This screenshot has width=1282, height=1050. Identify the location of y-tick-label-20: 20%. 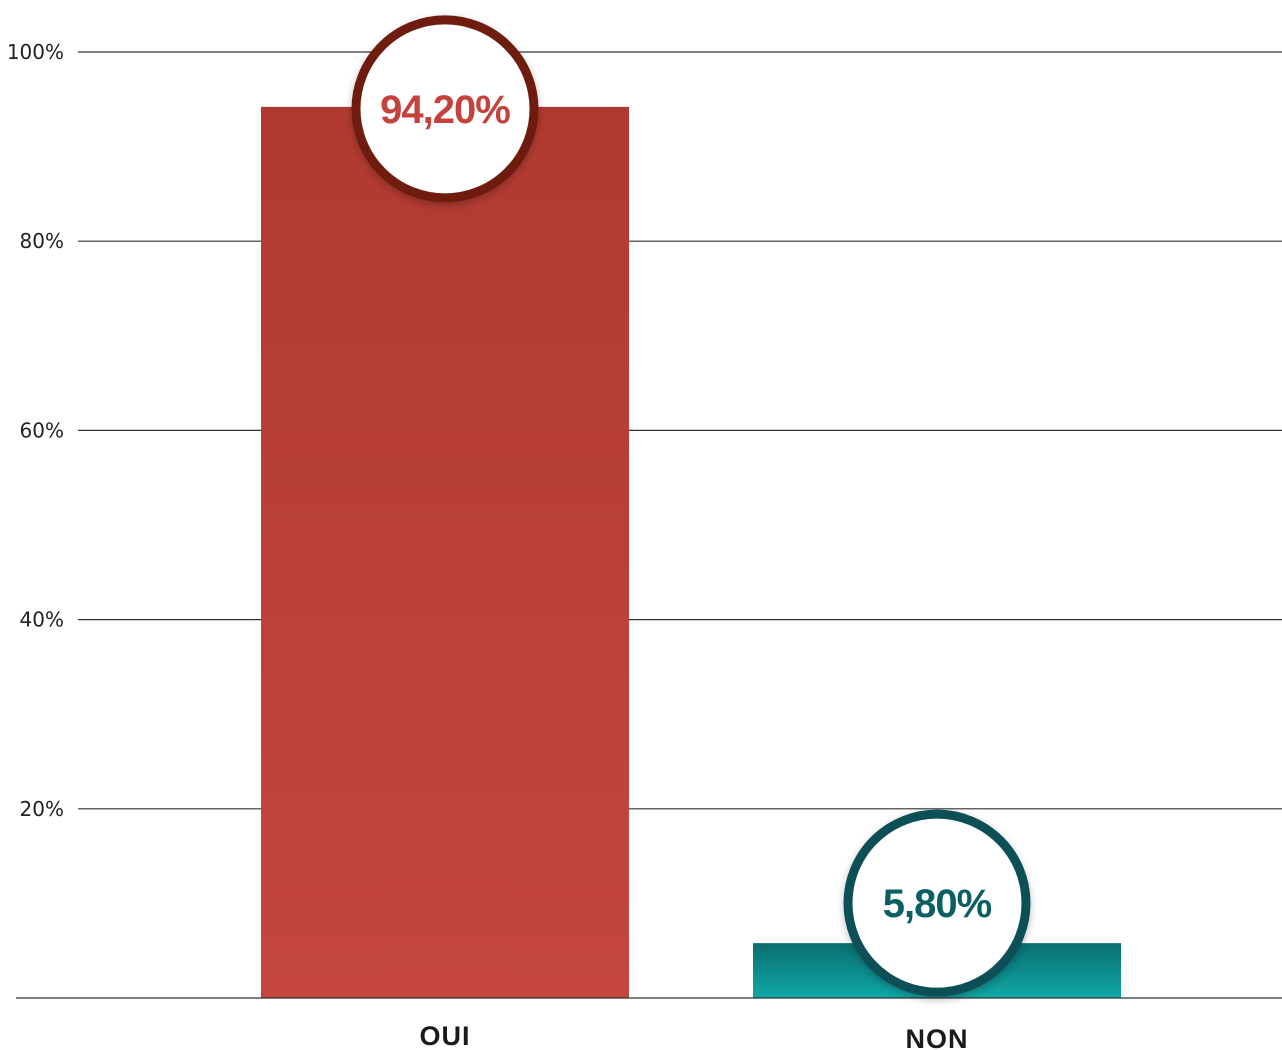
(42, 809).